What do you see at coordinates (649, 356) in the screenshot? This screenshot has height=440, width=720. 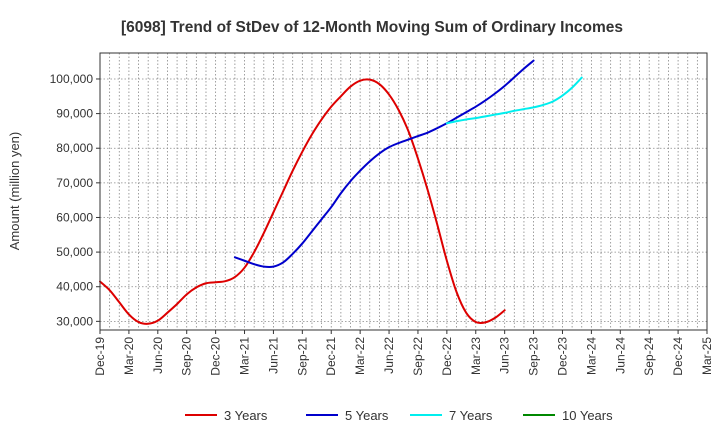 I see `x-tick-label: Sep-24` at bounding box center [649, 356].